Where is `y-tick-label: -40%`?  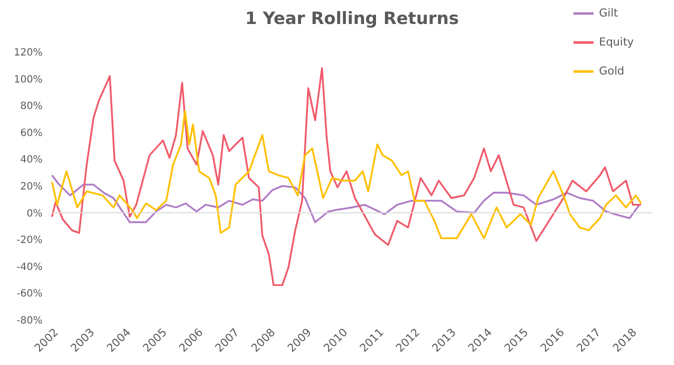
y-tick-label: -40% is located at coordinates (29, 267).